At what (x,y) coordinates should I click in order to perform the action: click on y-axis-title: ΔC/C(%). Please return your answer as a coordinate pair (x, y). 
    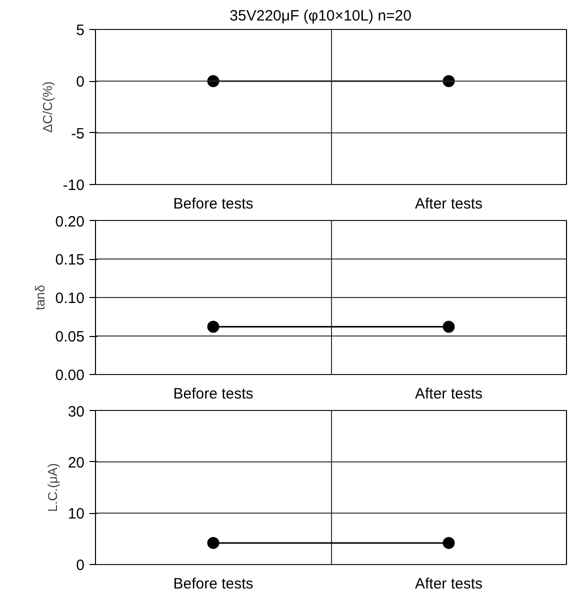
    Looking at the image, I should click on (47, 107).